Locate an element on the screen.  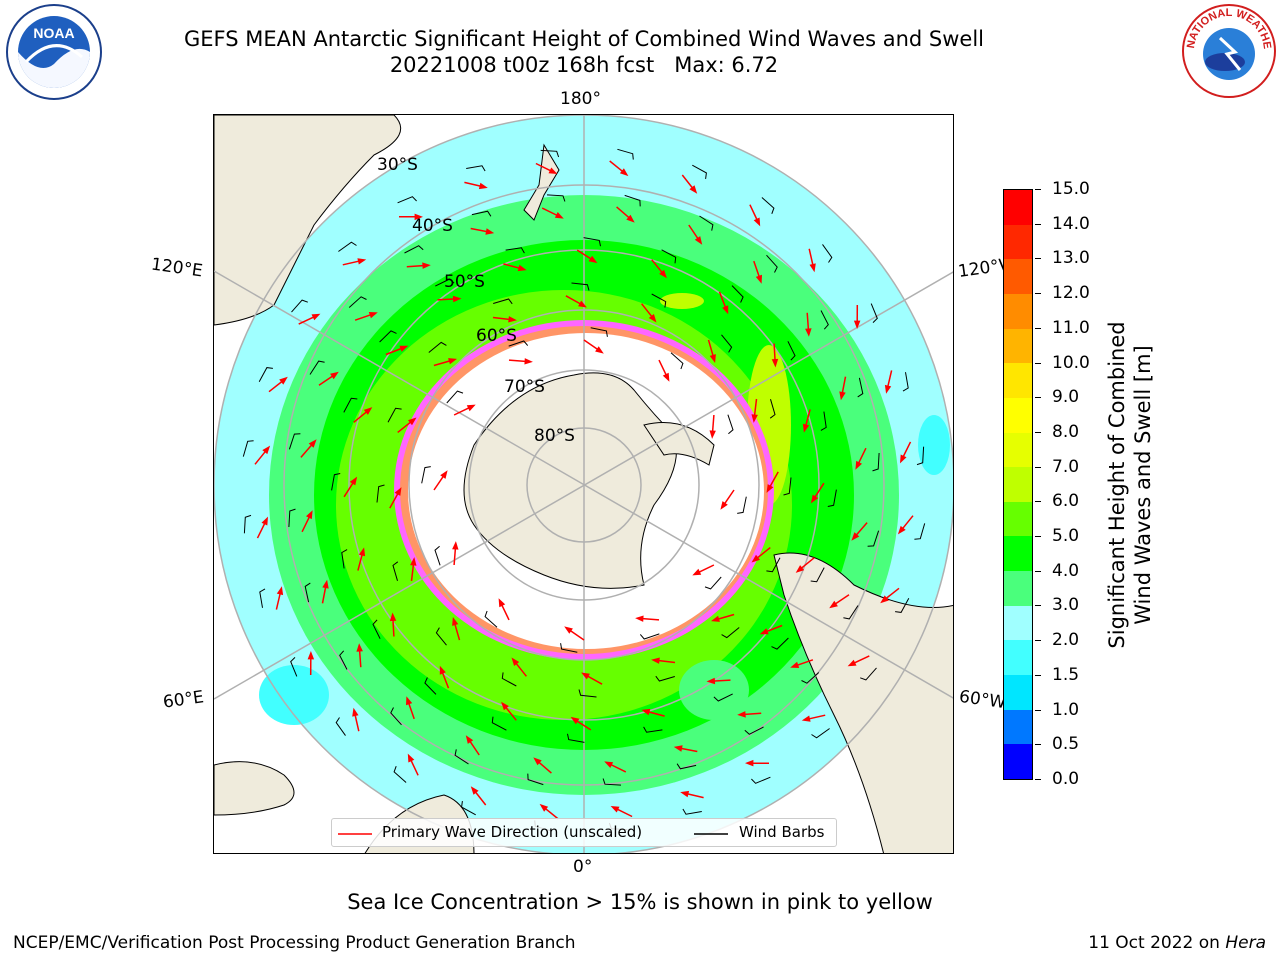
colorbar-tick-label: 8.0 is located at coordinates (1066, 432).